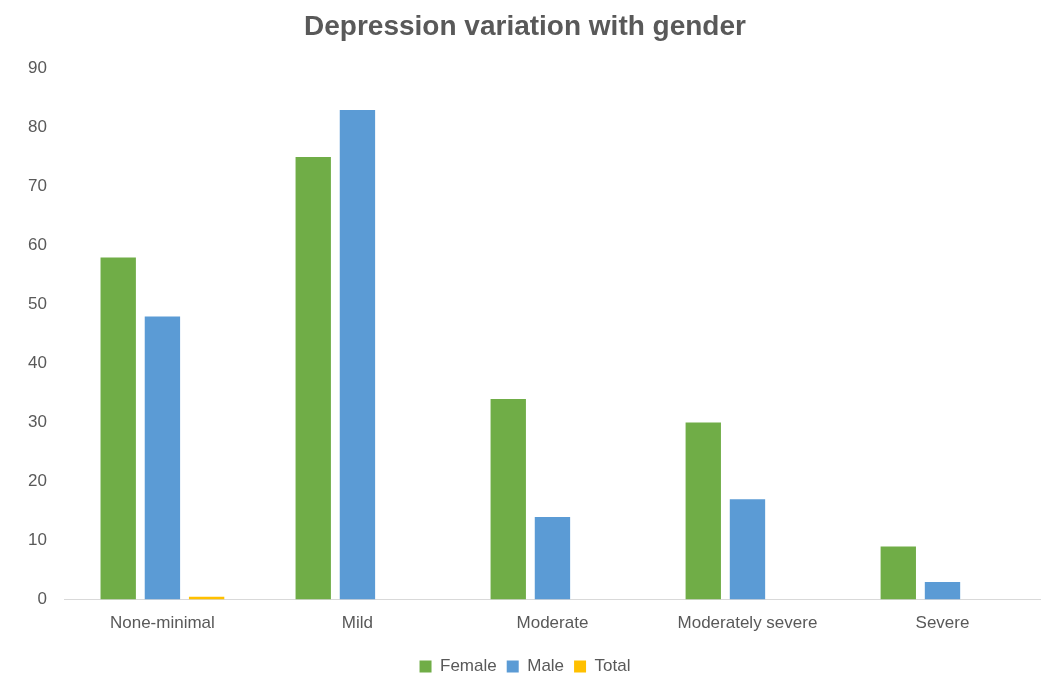  Describe the element at coordinates (37, 186) in the screenshot. I see `y-tick-label: 70` at that location.